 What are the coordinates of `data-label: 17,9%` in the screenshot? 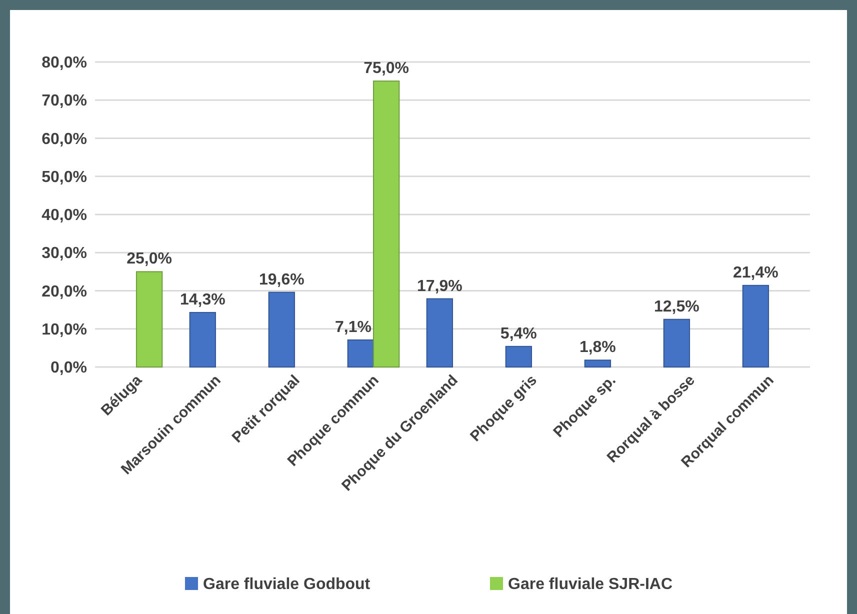 It's located at (439, 286).